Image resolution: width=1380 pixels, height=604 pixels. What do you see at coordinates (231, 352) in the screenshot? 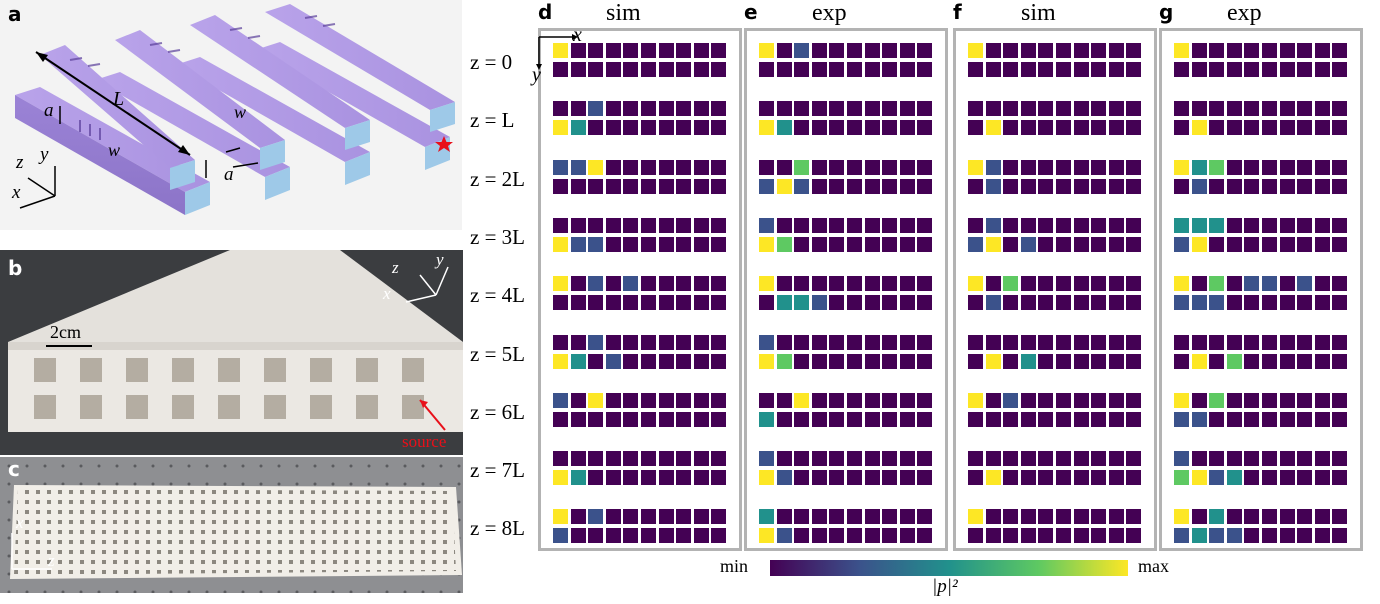
I see `sample-photo` at bounding box center [231, 352].